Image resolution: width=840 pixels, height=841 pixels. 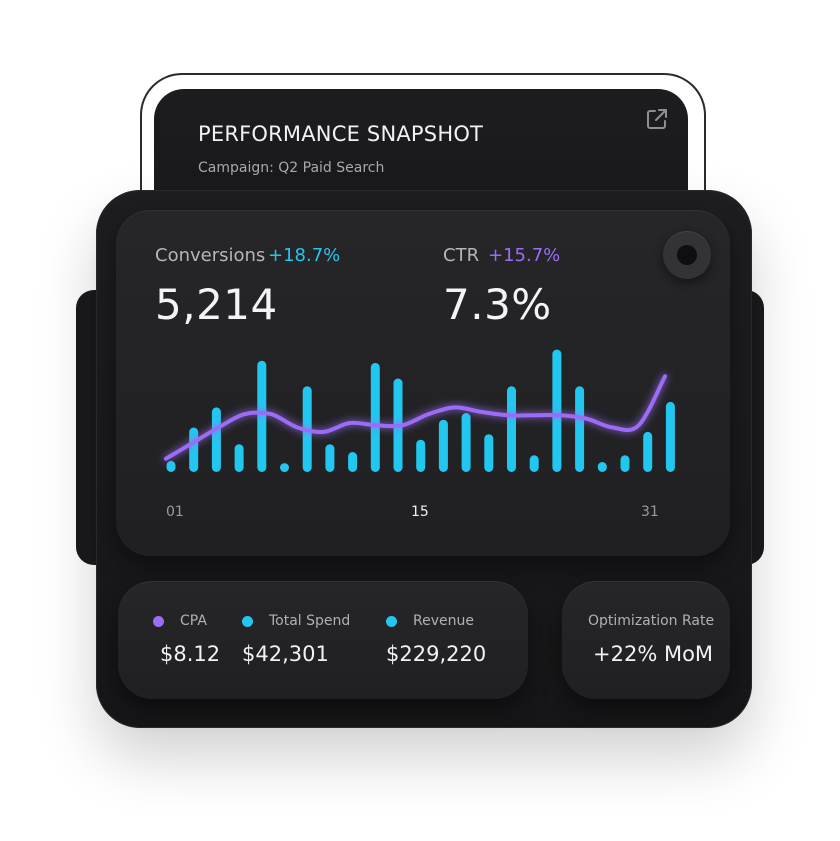 I want to click on ctr-label: CTR, so click(x=461, y=255).